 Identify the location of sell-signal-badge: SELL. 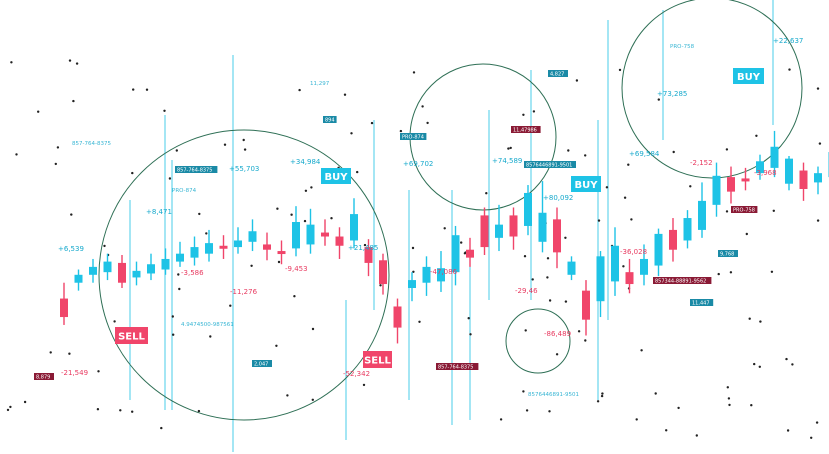
(377, 359).